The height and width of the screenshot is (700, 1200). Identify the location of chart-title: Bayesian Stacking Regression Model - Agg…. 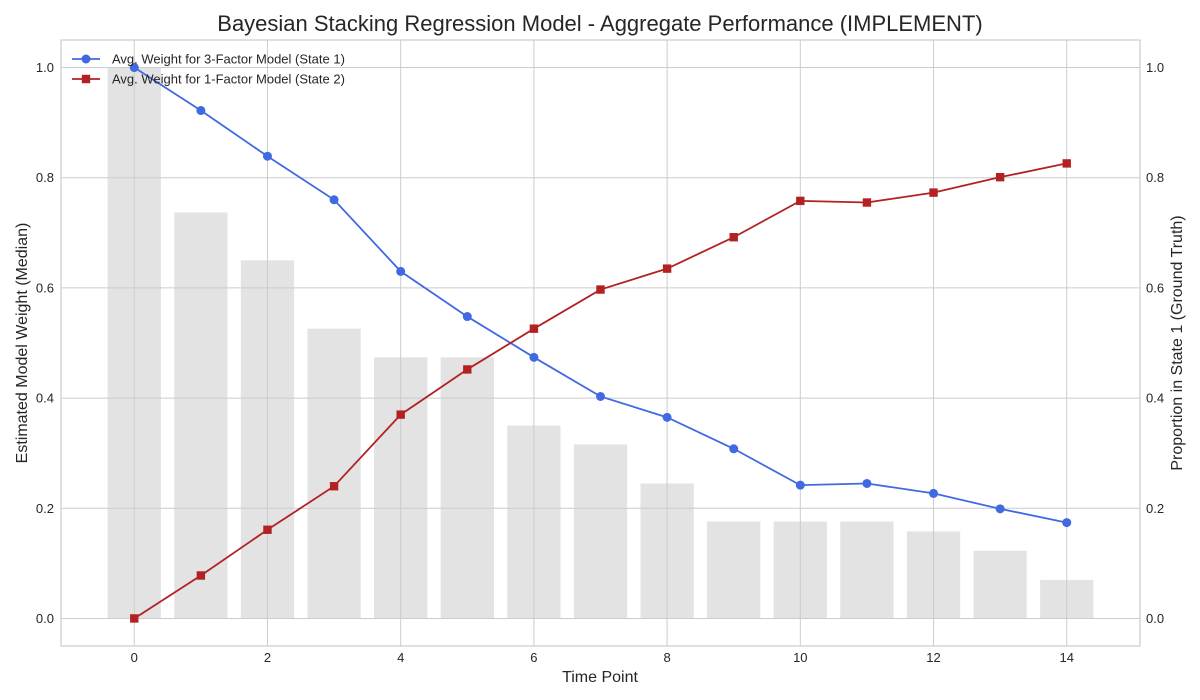
(599, 23).